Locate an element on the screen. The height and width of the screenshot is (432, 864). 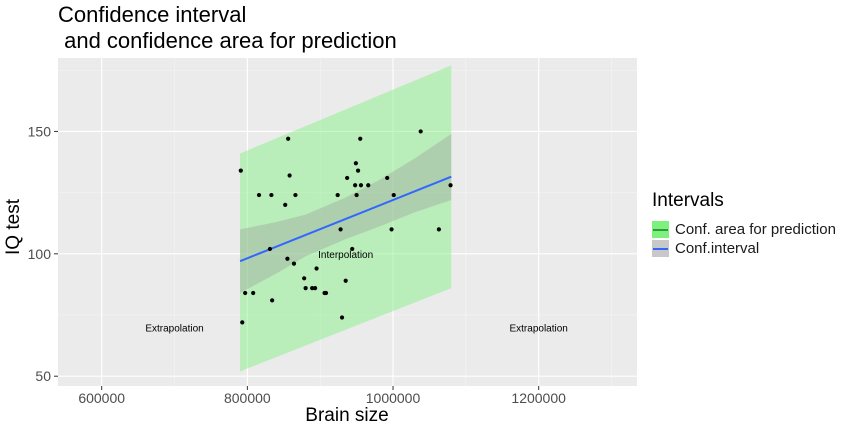
y-axis-ticks: 50 100 150 is located at coordinates (43, 253).